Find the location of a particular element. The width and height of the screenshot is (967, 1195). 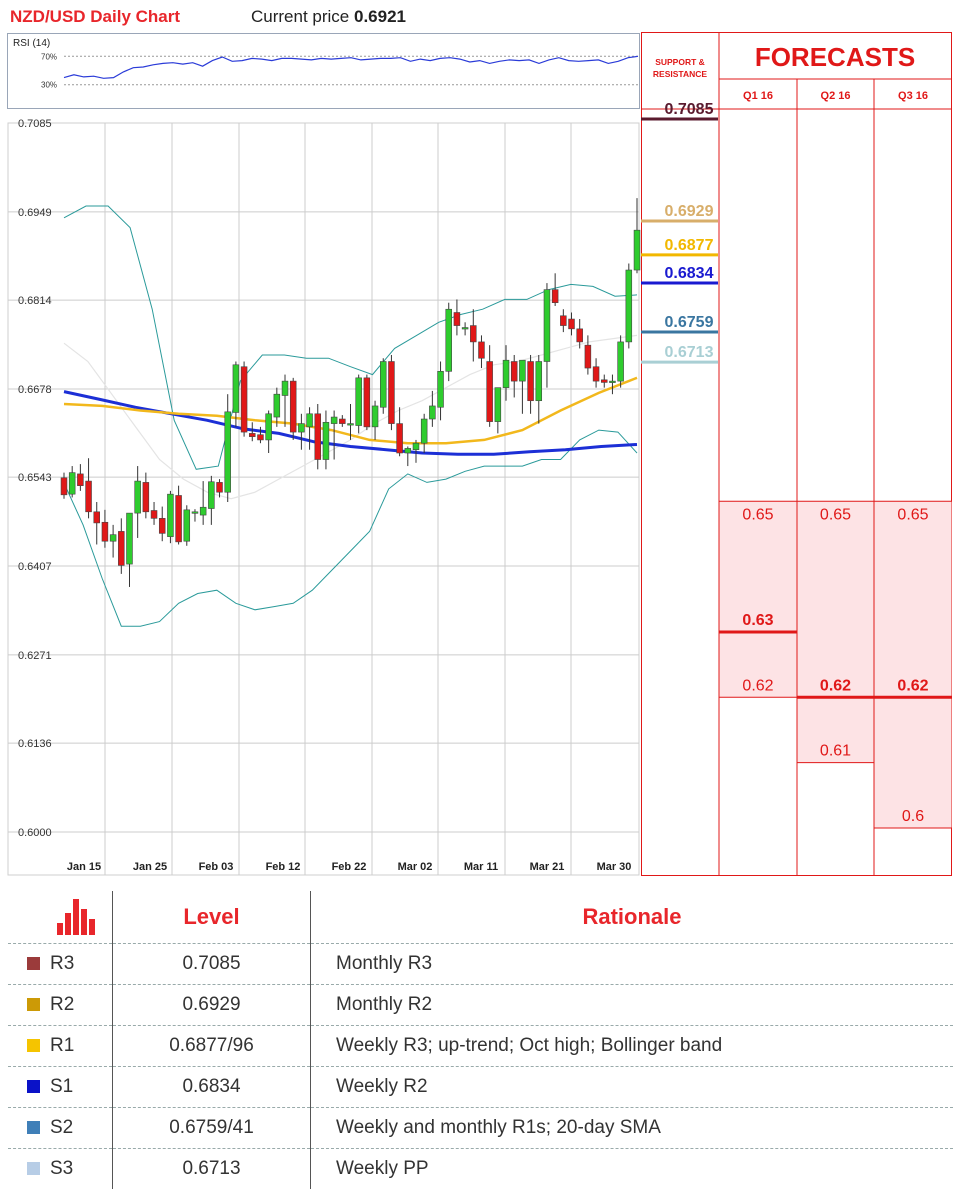

level-value: 0.7085 is located at coordinates (211, 964).